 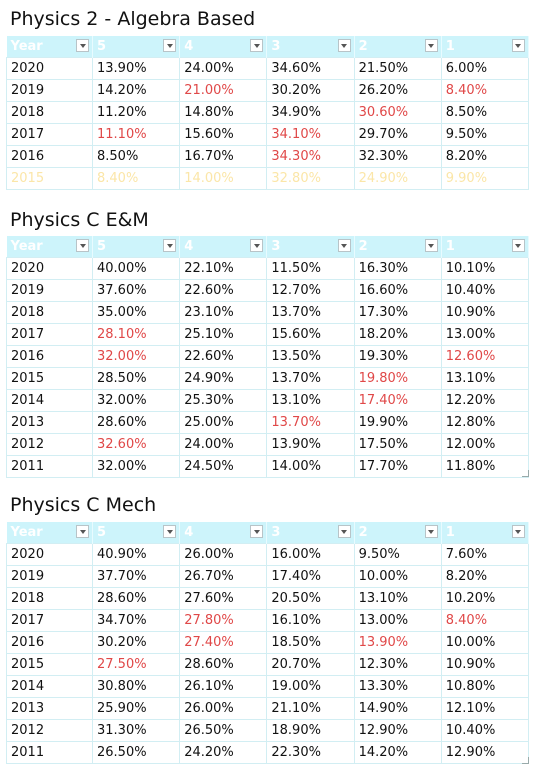 I want to click on percent-cell: 12.80%, so click(x=484, y=422).